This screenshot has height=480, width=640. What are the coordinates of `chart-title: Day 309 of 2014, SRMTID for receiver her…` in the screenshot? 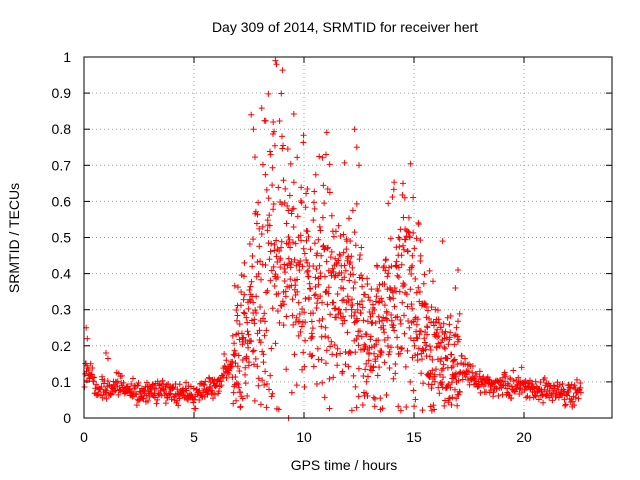 It's located at (345, 27).